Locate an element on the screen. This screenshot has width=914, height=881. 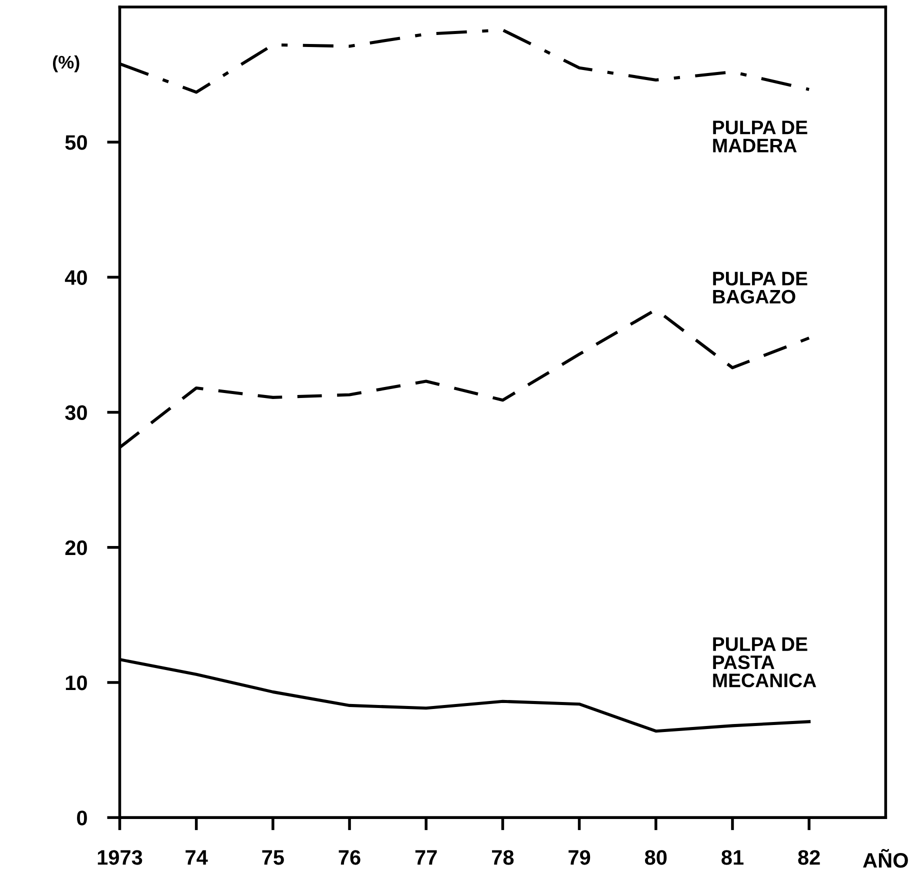
y-tick-label: 30 is located at coordinates (76, 412).